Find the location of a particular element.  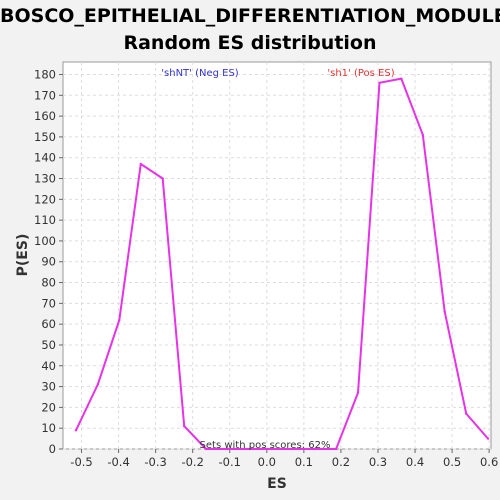

y-tick-label: 100 is located at coordinates (45, 241).